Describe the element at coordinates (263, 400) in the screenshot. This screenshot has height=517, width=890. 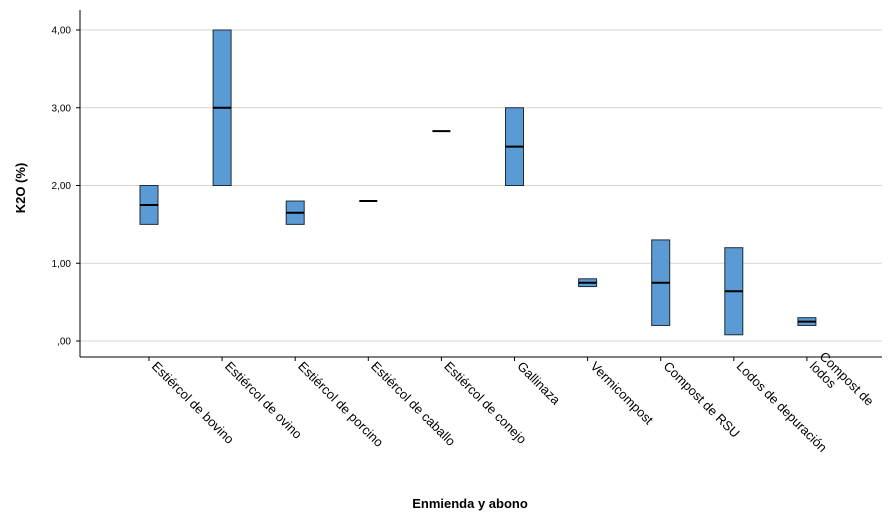
I see `x-tick-label: Estiércol de ovino` at that location.